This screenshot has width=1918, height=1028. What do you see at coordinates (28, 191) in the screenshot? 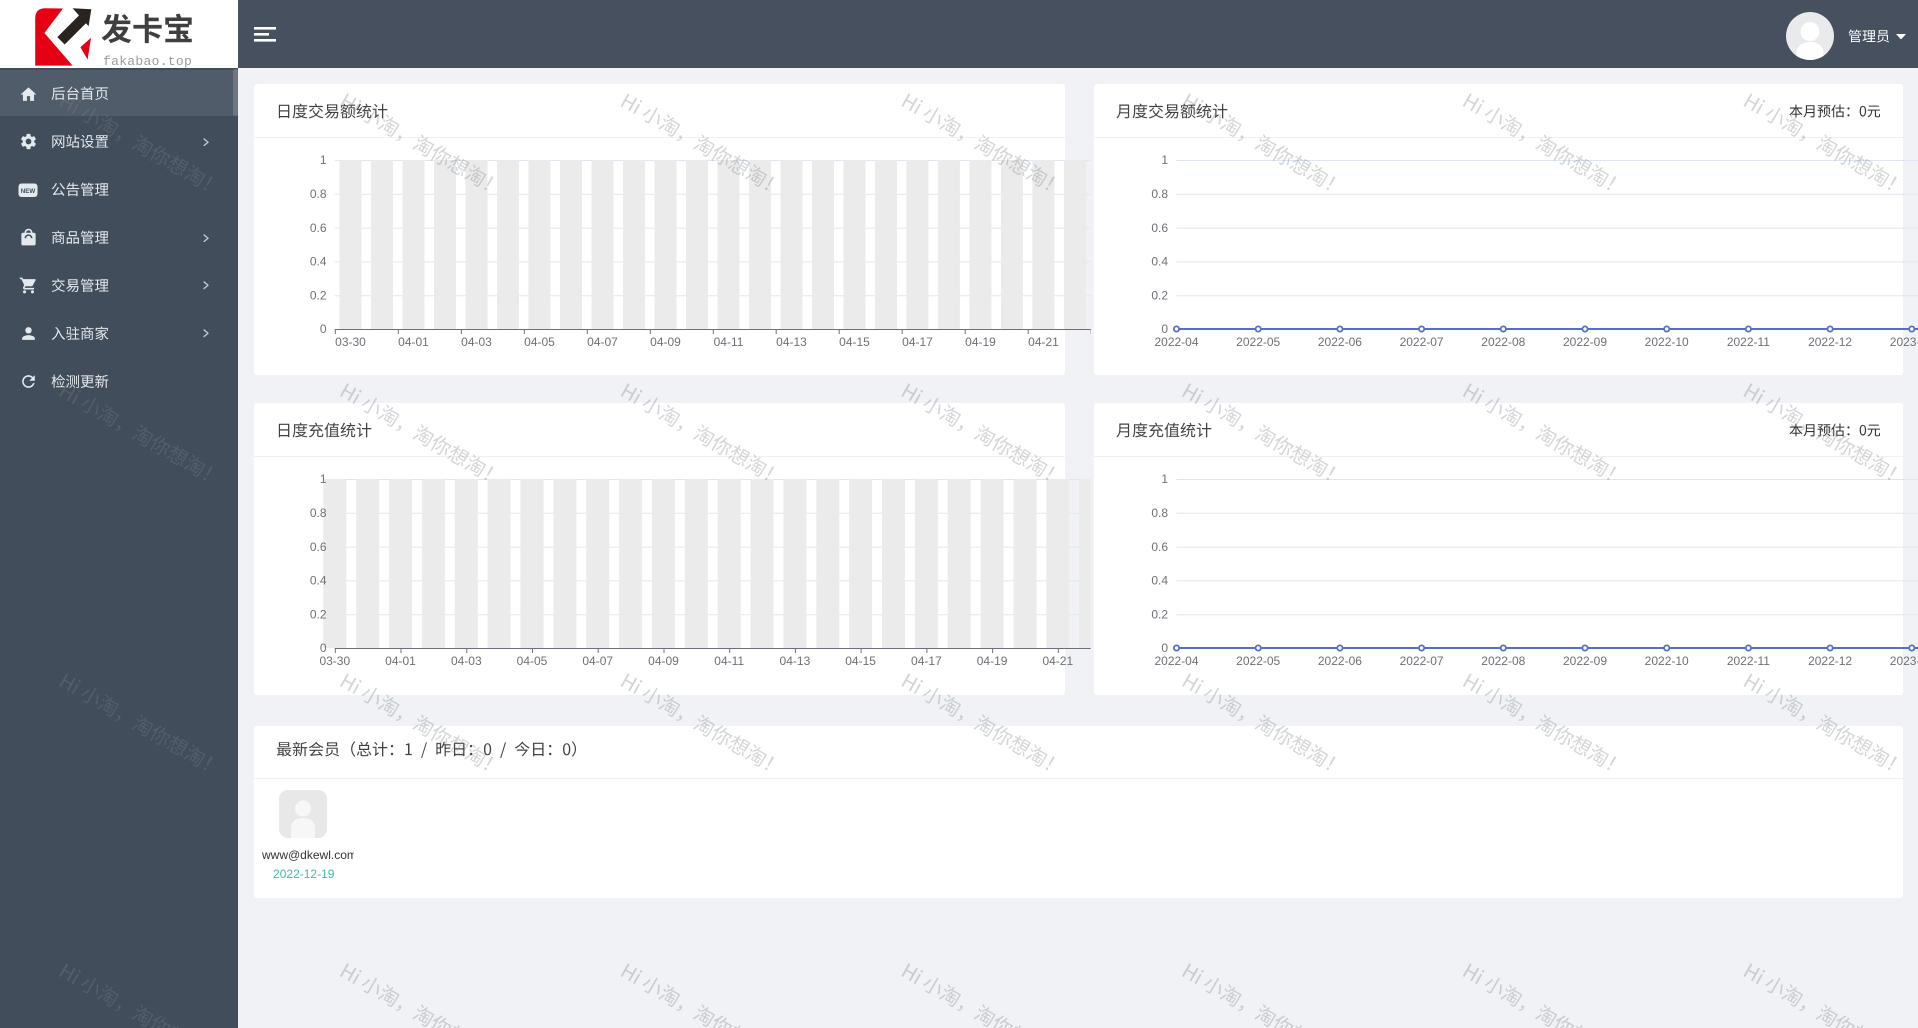
I see `svg-text: NEW` at bounding box center [28, 191].